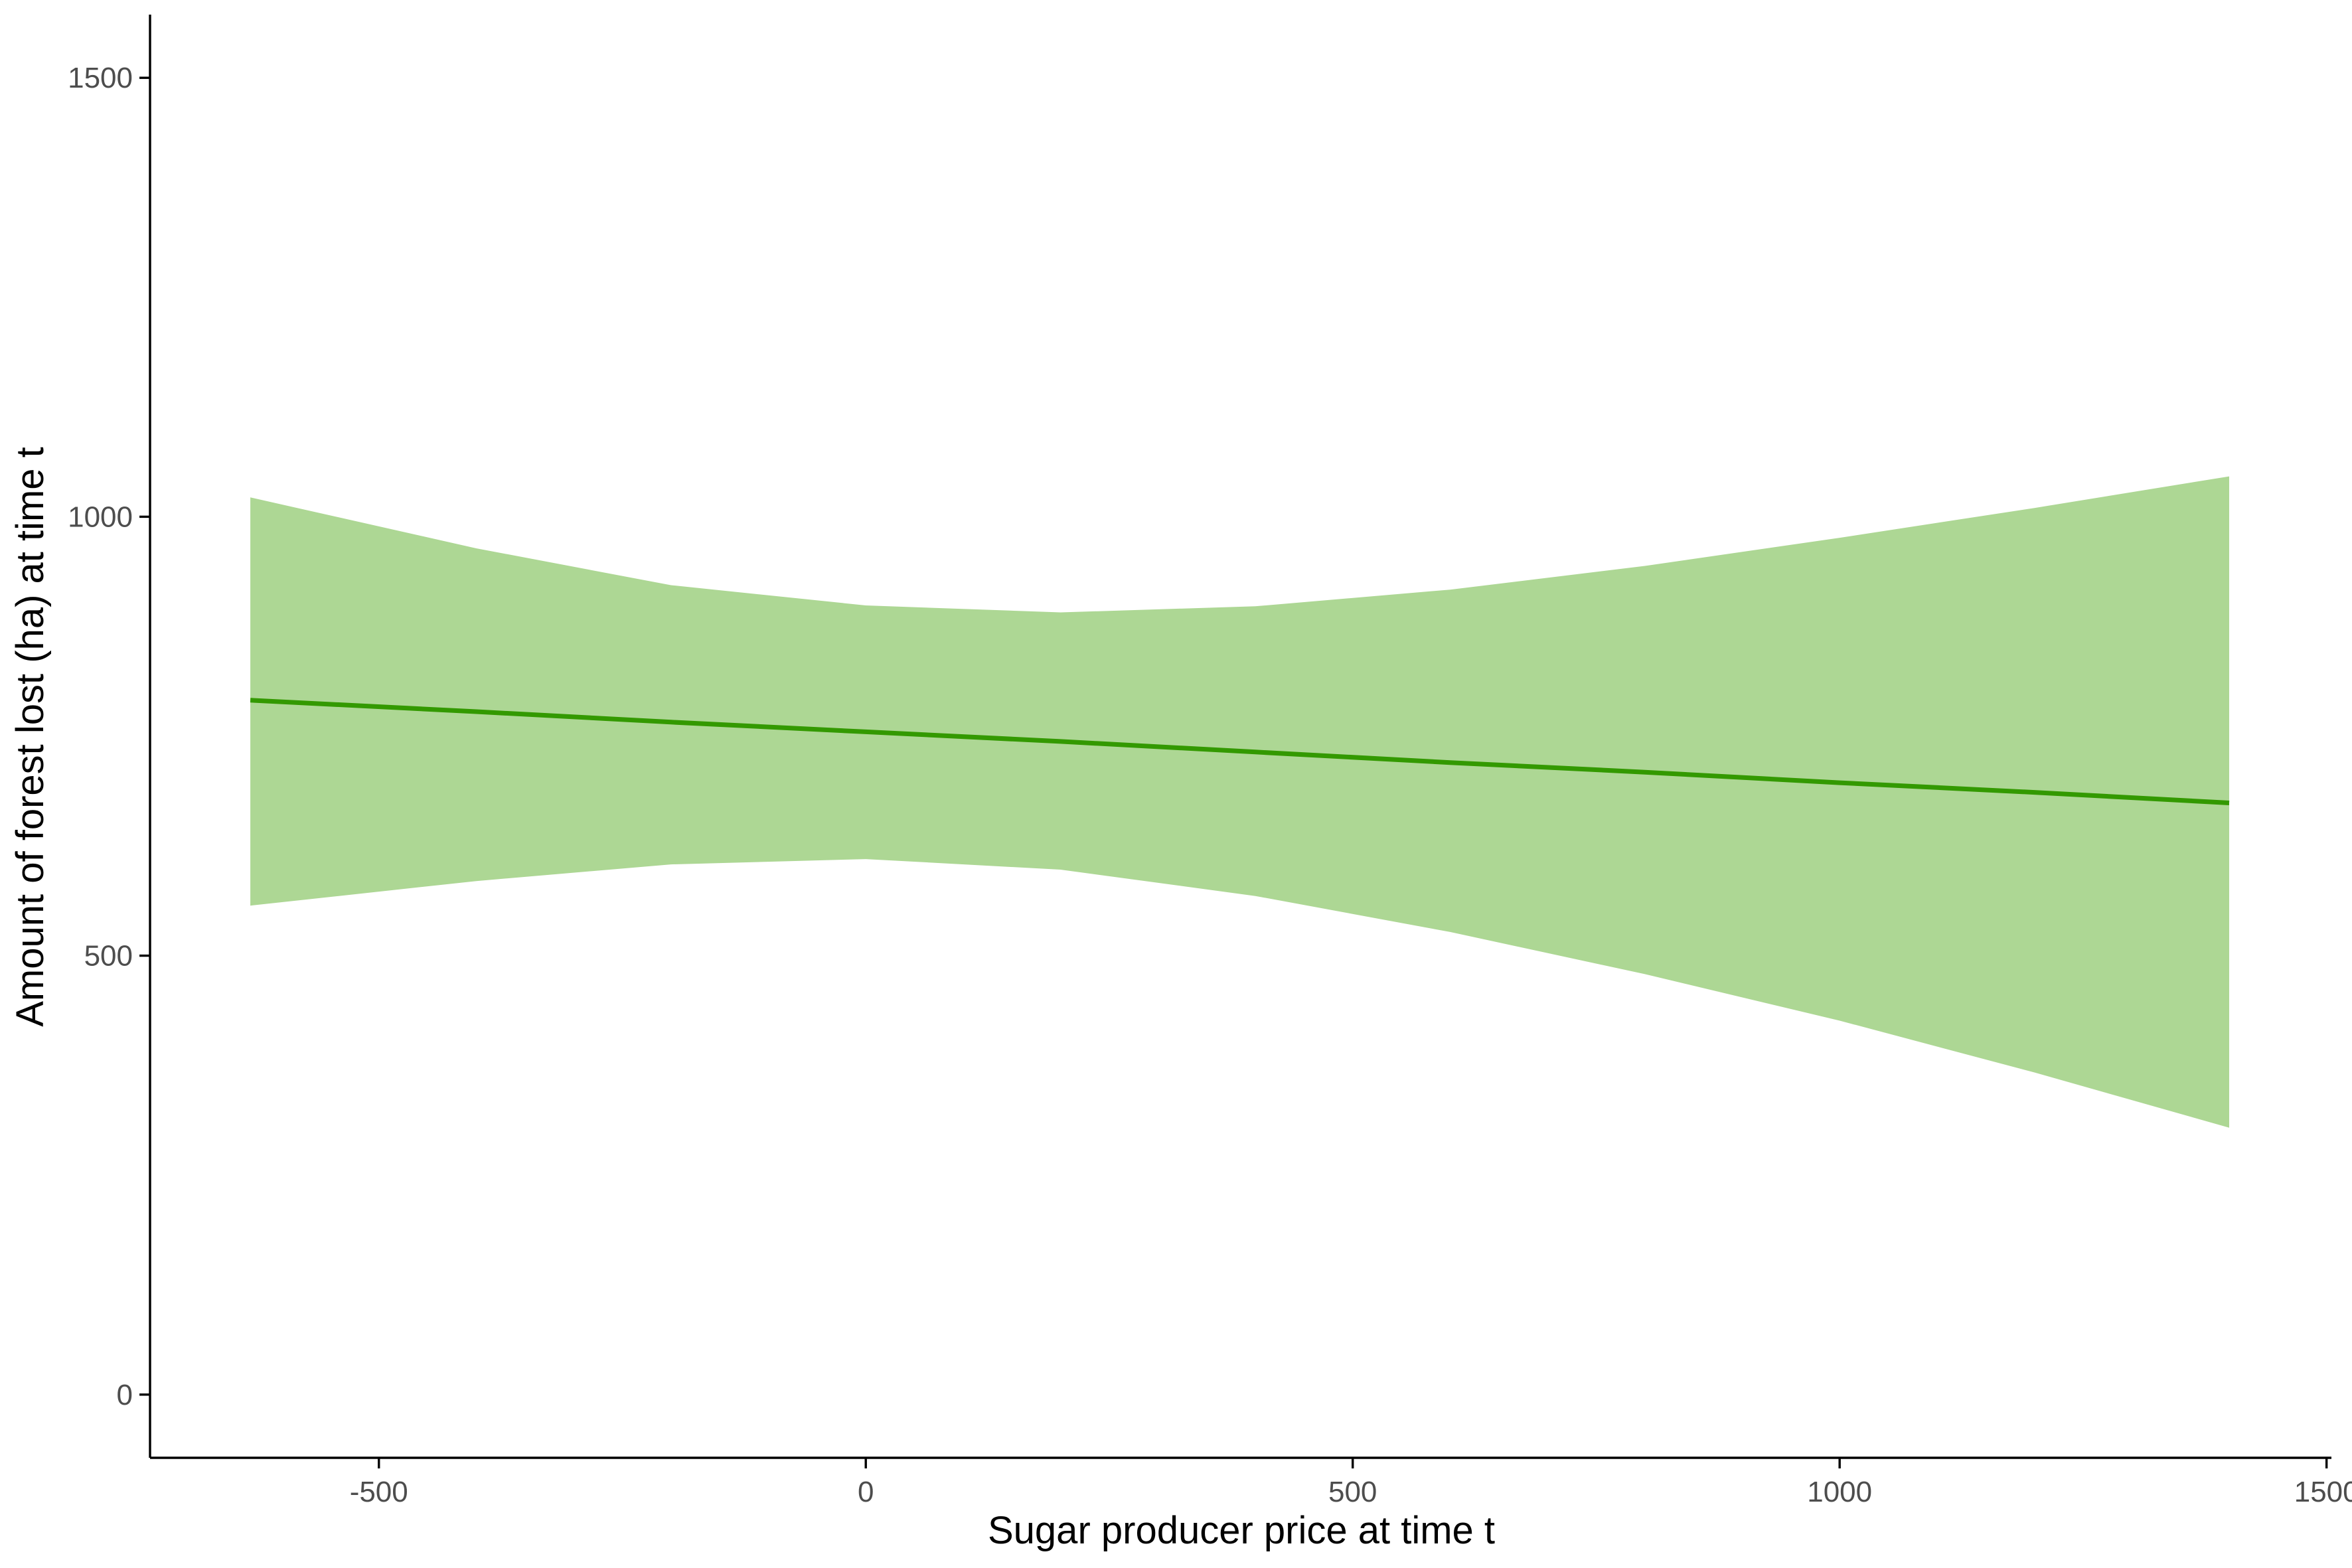  Describe the element at coordinates (100, 517) in the screenshot. I see `y-tick-label: 1000` at that location.